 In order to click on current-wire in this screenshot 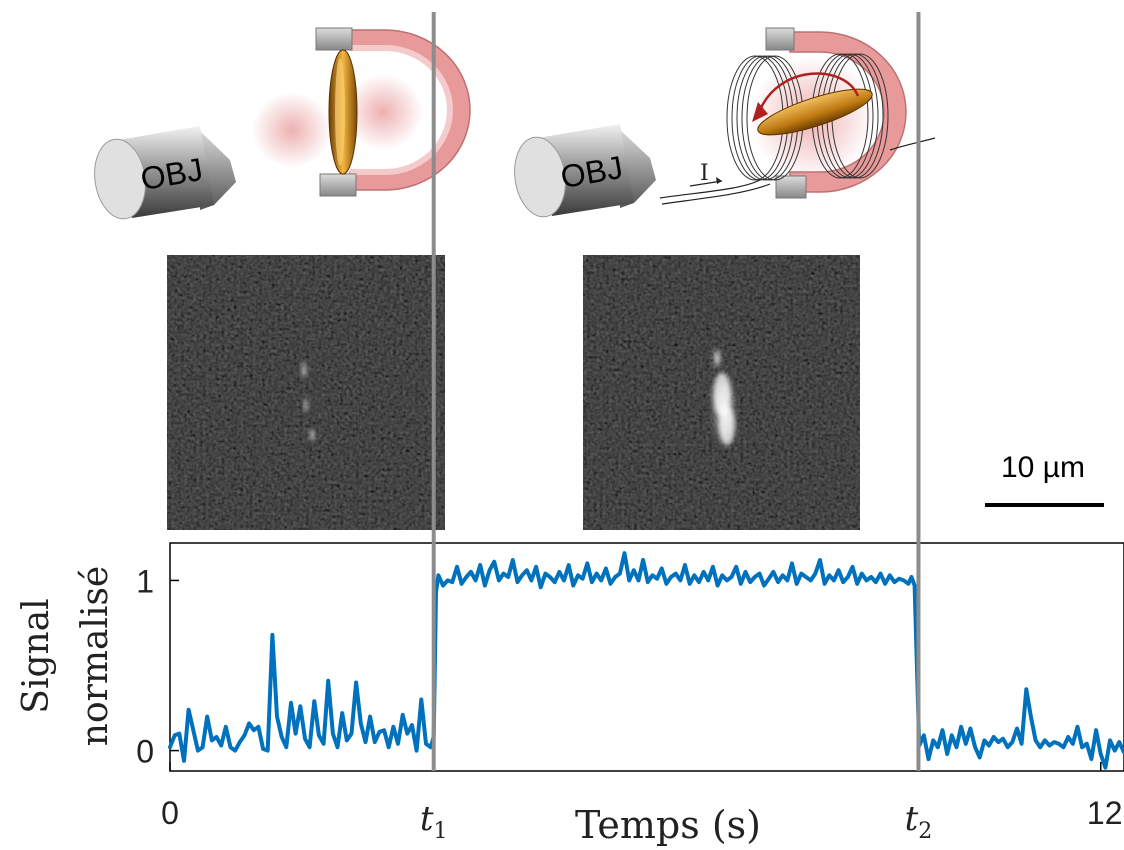, I will do `click(710, 189)`.